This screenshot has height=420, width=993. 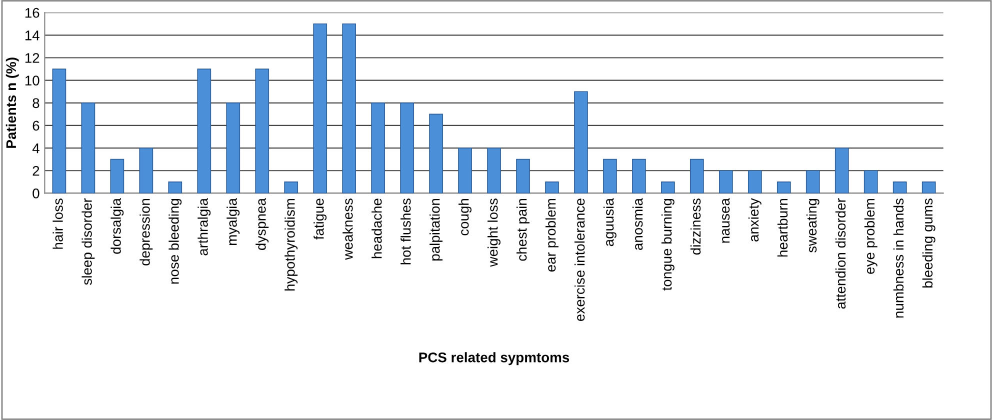 What do you see at coordinates (320, 219) in the screenshot?
I see `x-tick-label: fatigue` at bounding box center [320, 219].